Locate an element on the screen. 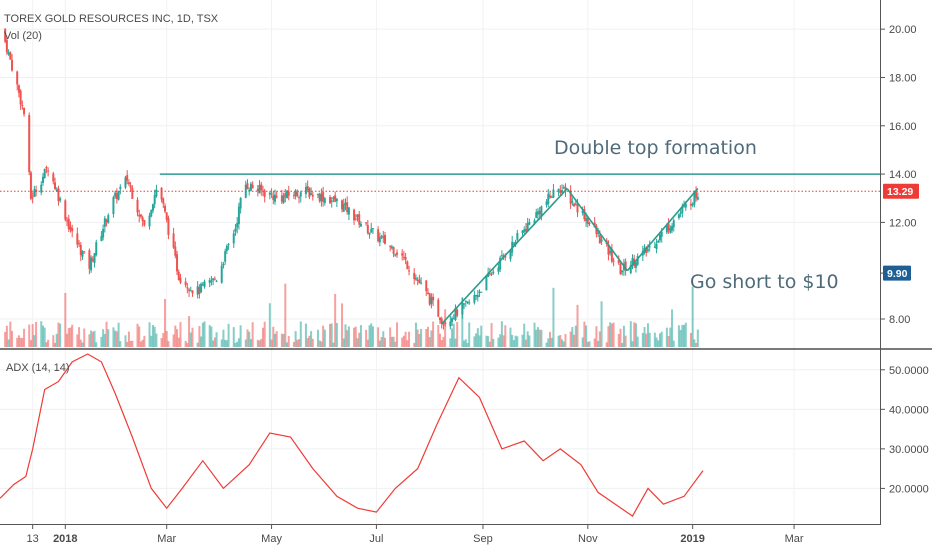 This screenshot has width=932, height=550. time-tick-label: 2019 is located at coordinates (692, 539).